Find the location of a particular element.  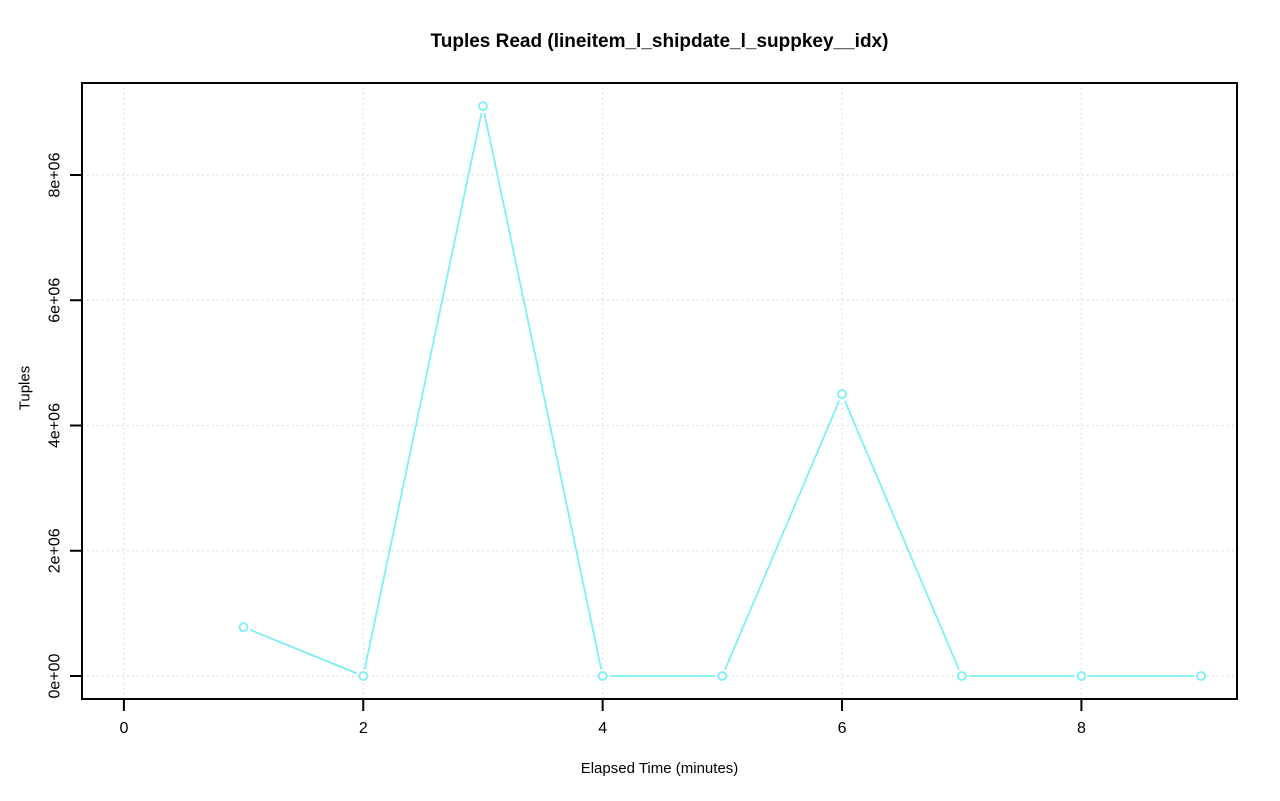

x-tick-label: 0 is located at coordinates (123, 728).